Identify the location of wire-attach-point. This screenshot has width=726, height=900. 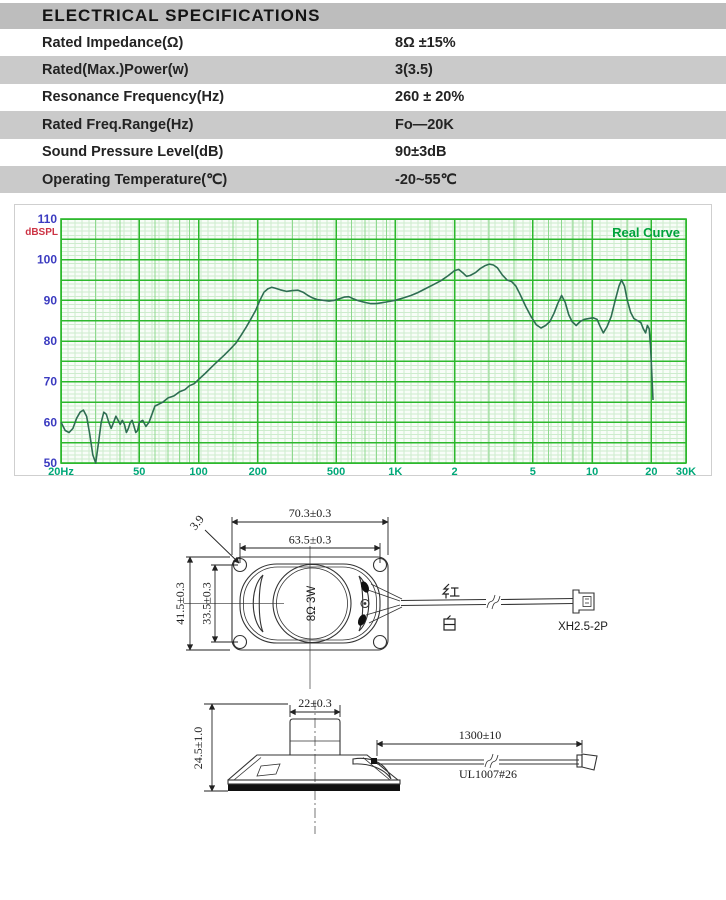
(374, 761).